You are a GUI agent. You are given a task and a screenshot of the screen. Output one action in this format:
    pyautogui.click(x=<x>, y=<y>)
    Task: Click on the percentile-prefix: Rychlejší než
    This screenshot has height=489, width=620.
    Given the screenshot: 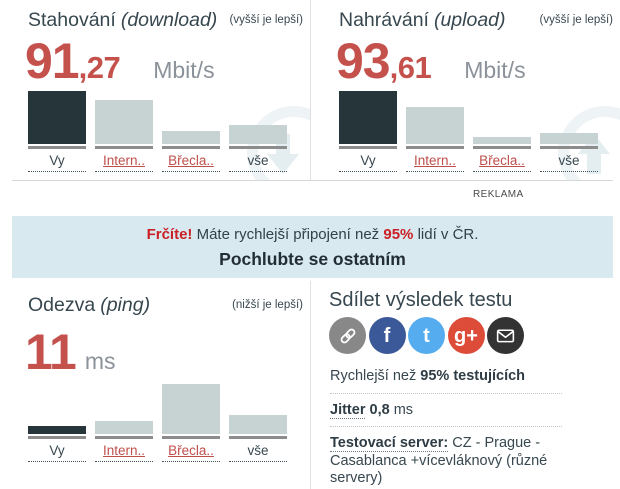 What is the action you would take?
    pyautogui.click(x=373, y=376)
    